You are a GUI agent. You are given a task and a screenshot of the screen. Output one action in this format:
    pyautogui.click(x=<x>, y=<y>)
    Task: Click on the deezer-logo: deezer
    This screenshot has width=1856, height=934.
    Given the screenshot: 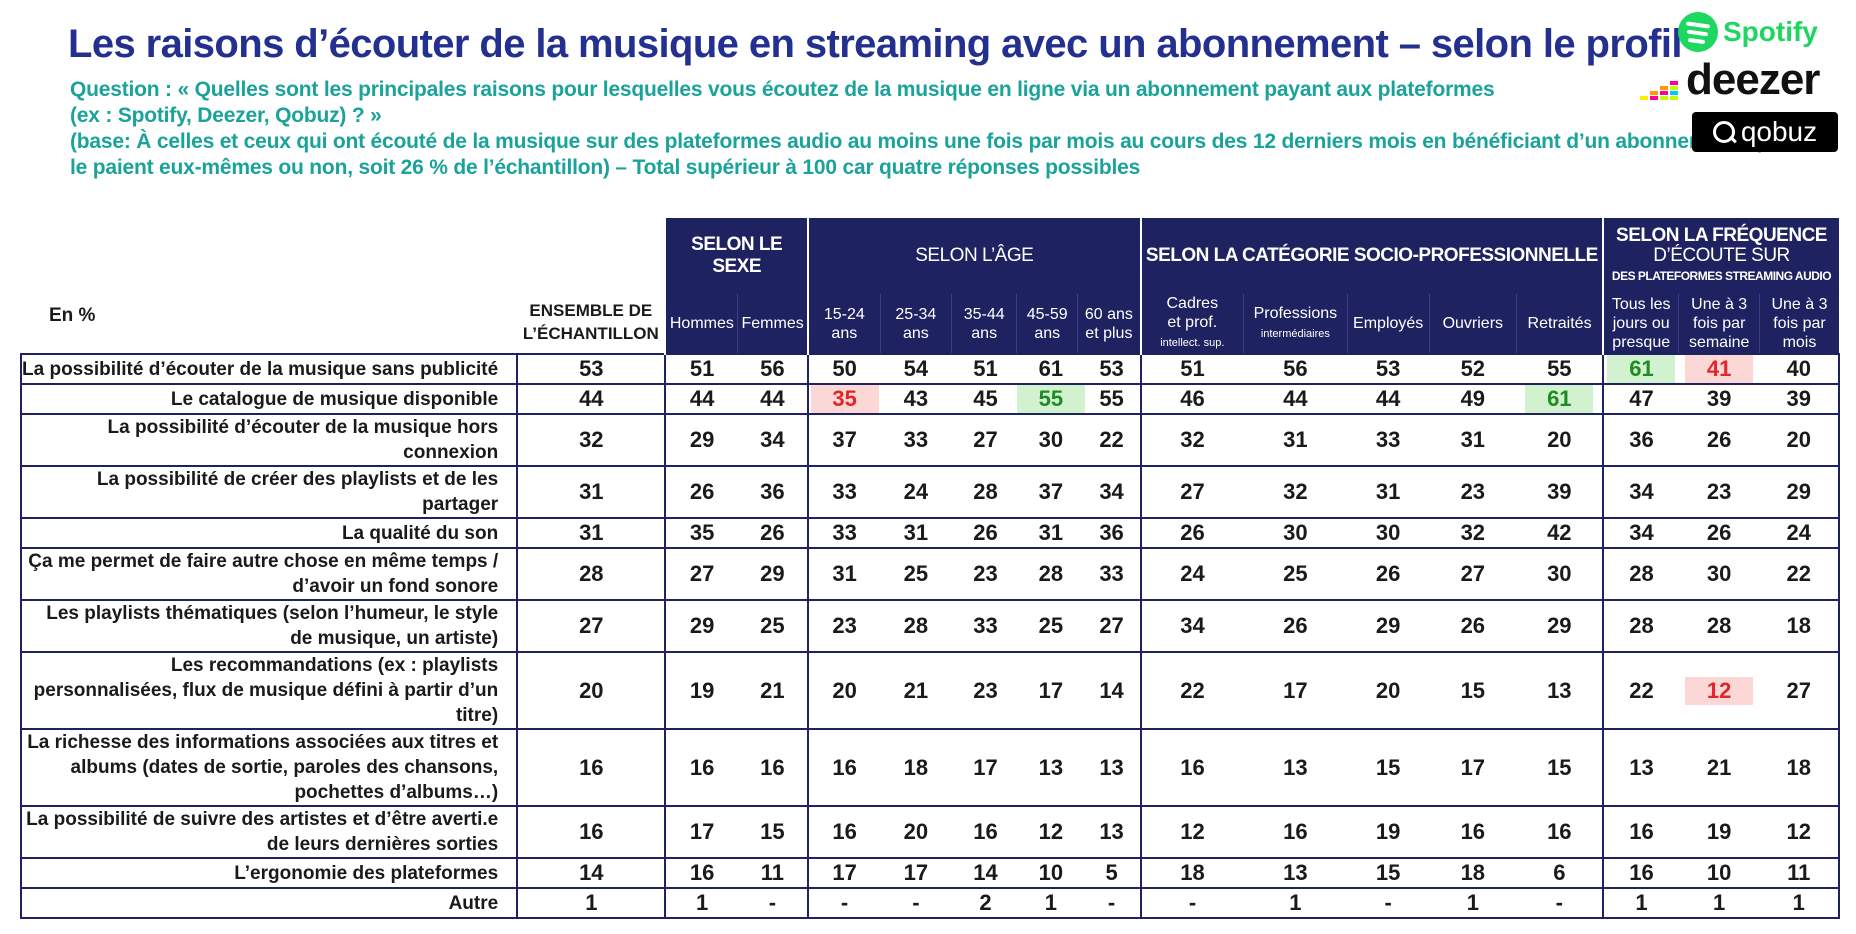 What is the action you would take?
    pyautogui.click(x=1730, y=80)
    